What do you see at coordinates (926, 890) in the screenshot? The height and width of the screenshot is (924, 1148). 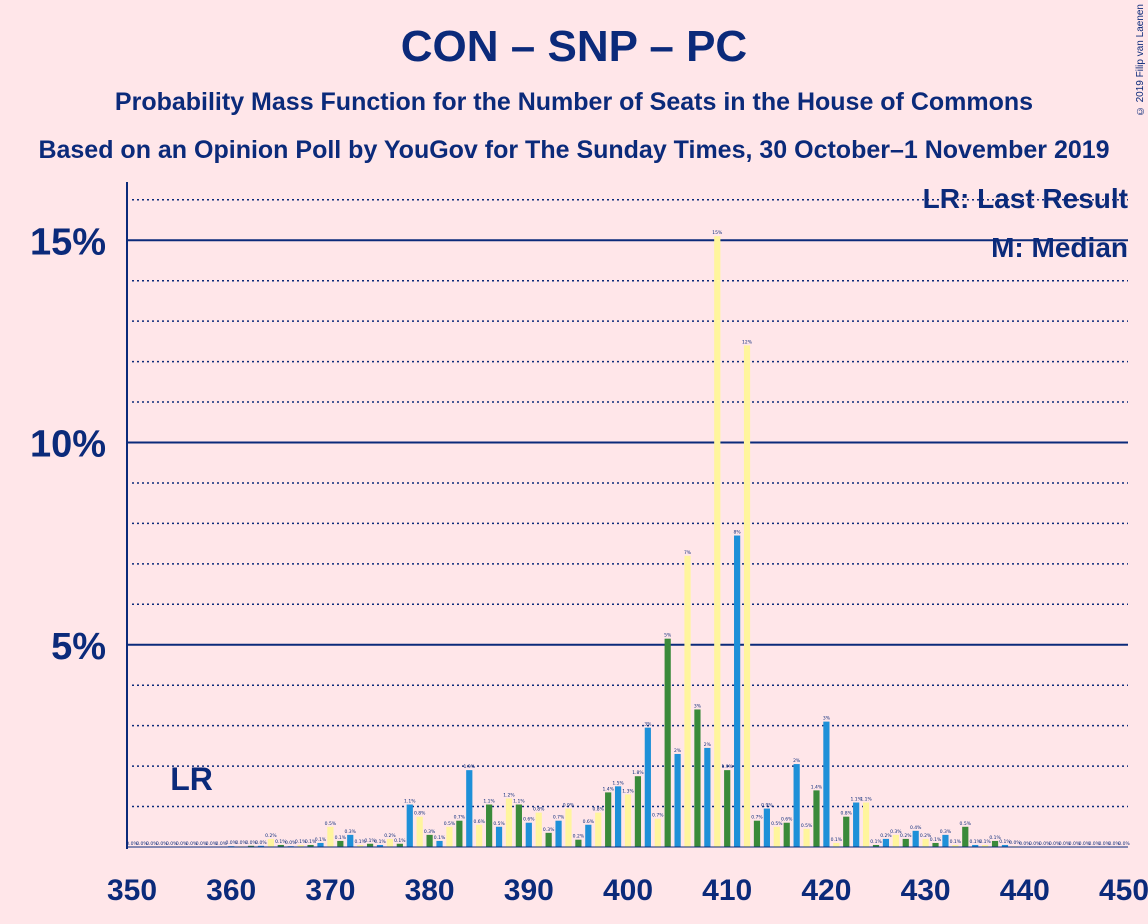 I see `x-tick-label: 430` at bounding box center [926, 890].